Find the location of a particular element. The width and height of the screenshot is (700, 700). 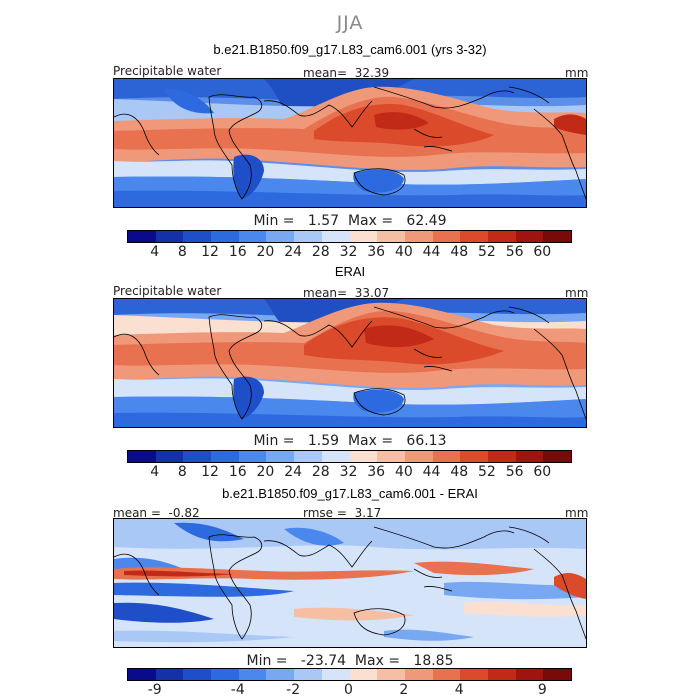

panel3-colorbar-tick-label: 2 is located at coordinates (404, 690).